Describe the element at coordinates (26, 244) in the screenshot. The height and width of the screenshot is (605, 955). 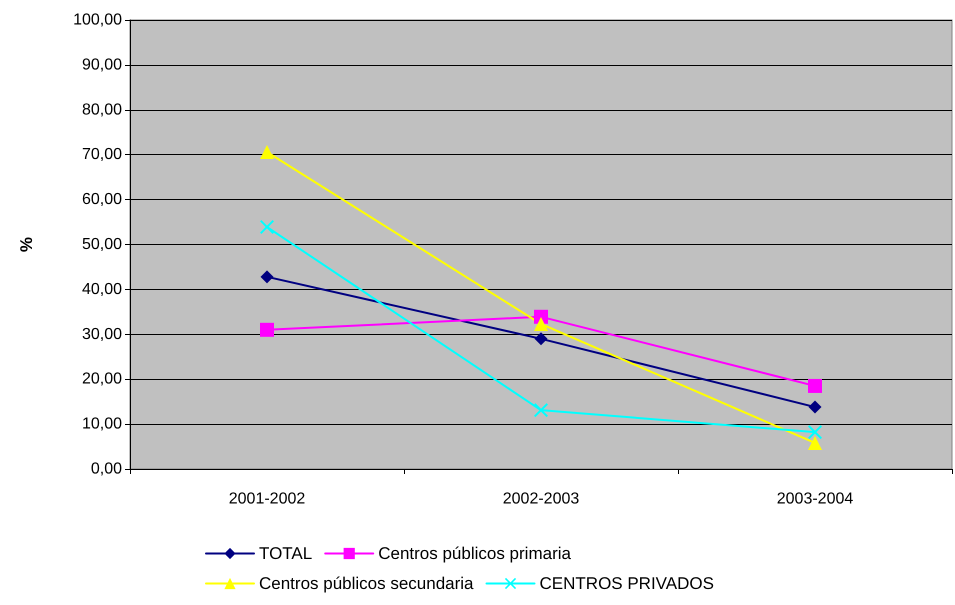
I see `y-axis-title: %` at that location.